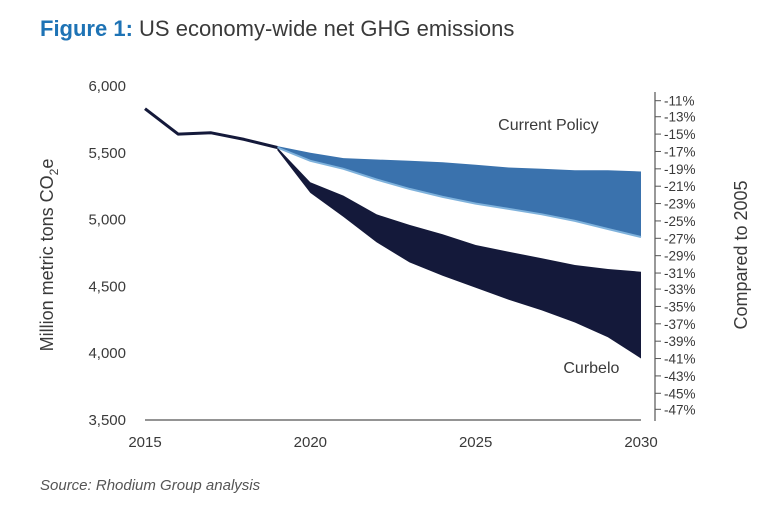 This screenshot has height=510, width=768. I want to click on y-axis-label-suffix: e, so click(47, 164).